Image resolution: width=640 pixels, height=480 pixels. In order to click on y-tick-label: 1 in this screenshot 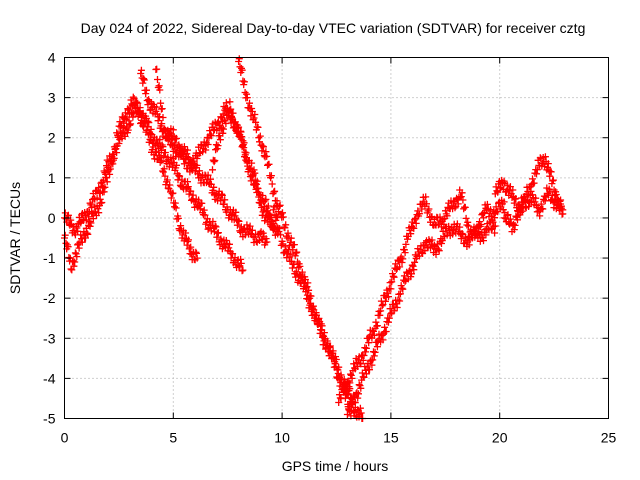, I will do `click(52, 178)`.